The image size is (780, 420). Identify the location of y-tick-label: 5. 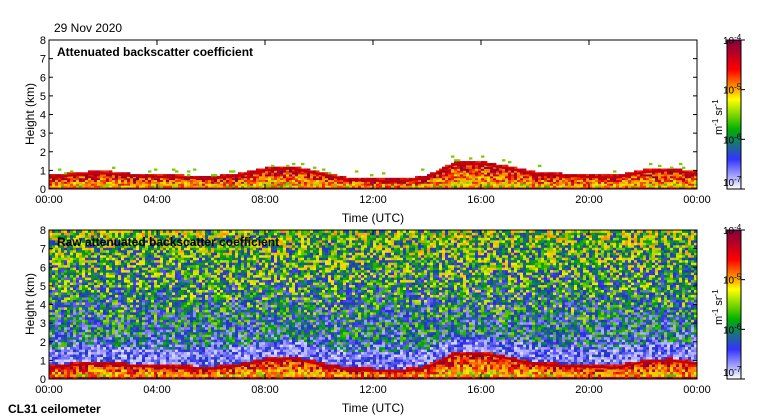
(43, 97).